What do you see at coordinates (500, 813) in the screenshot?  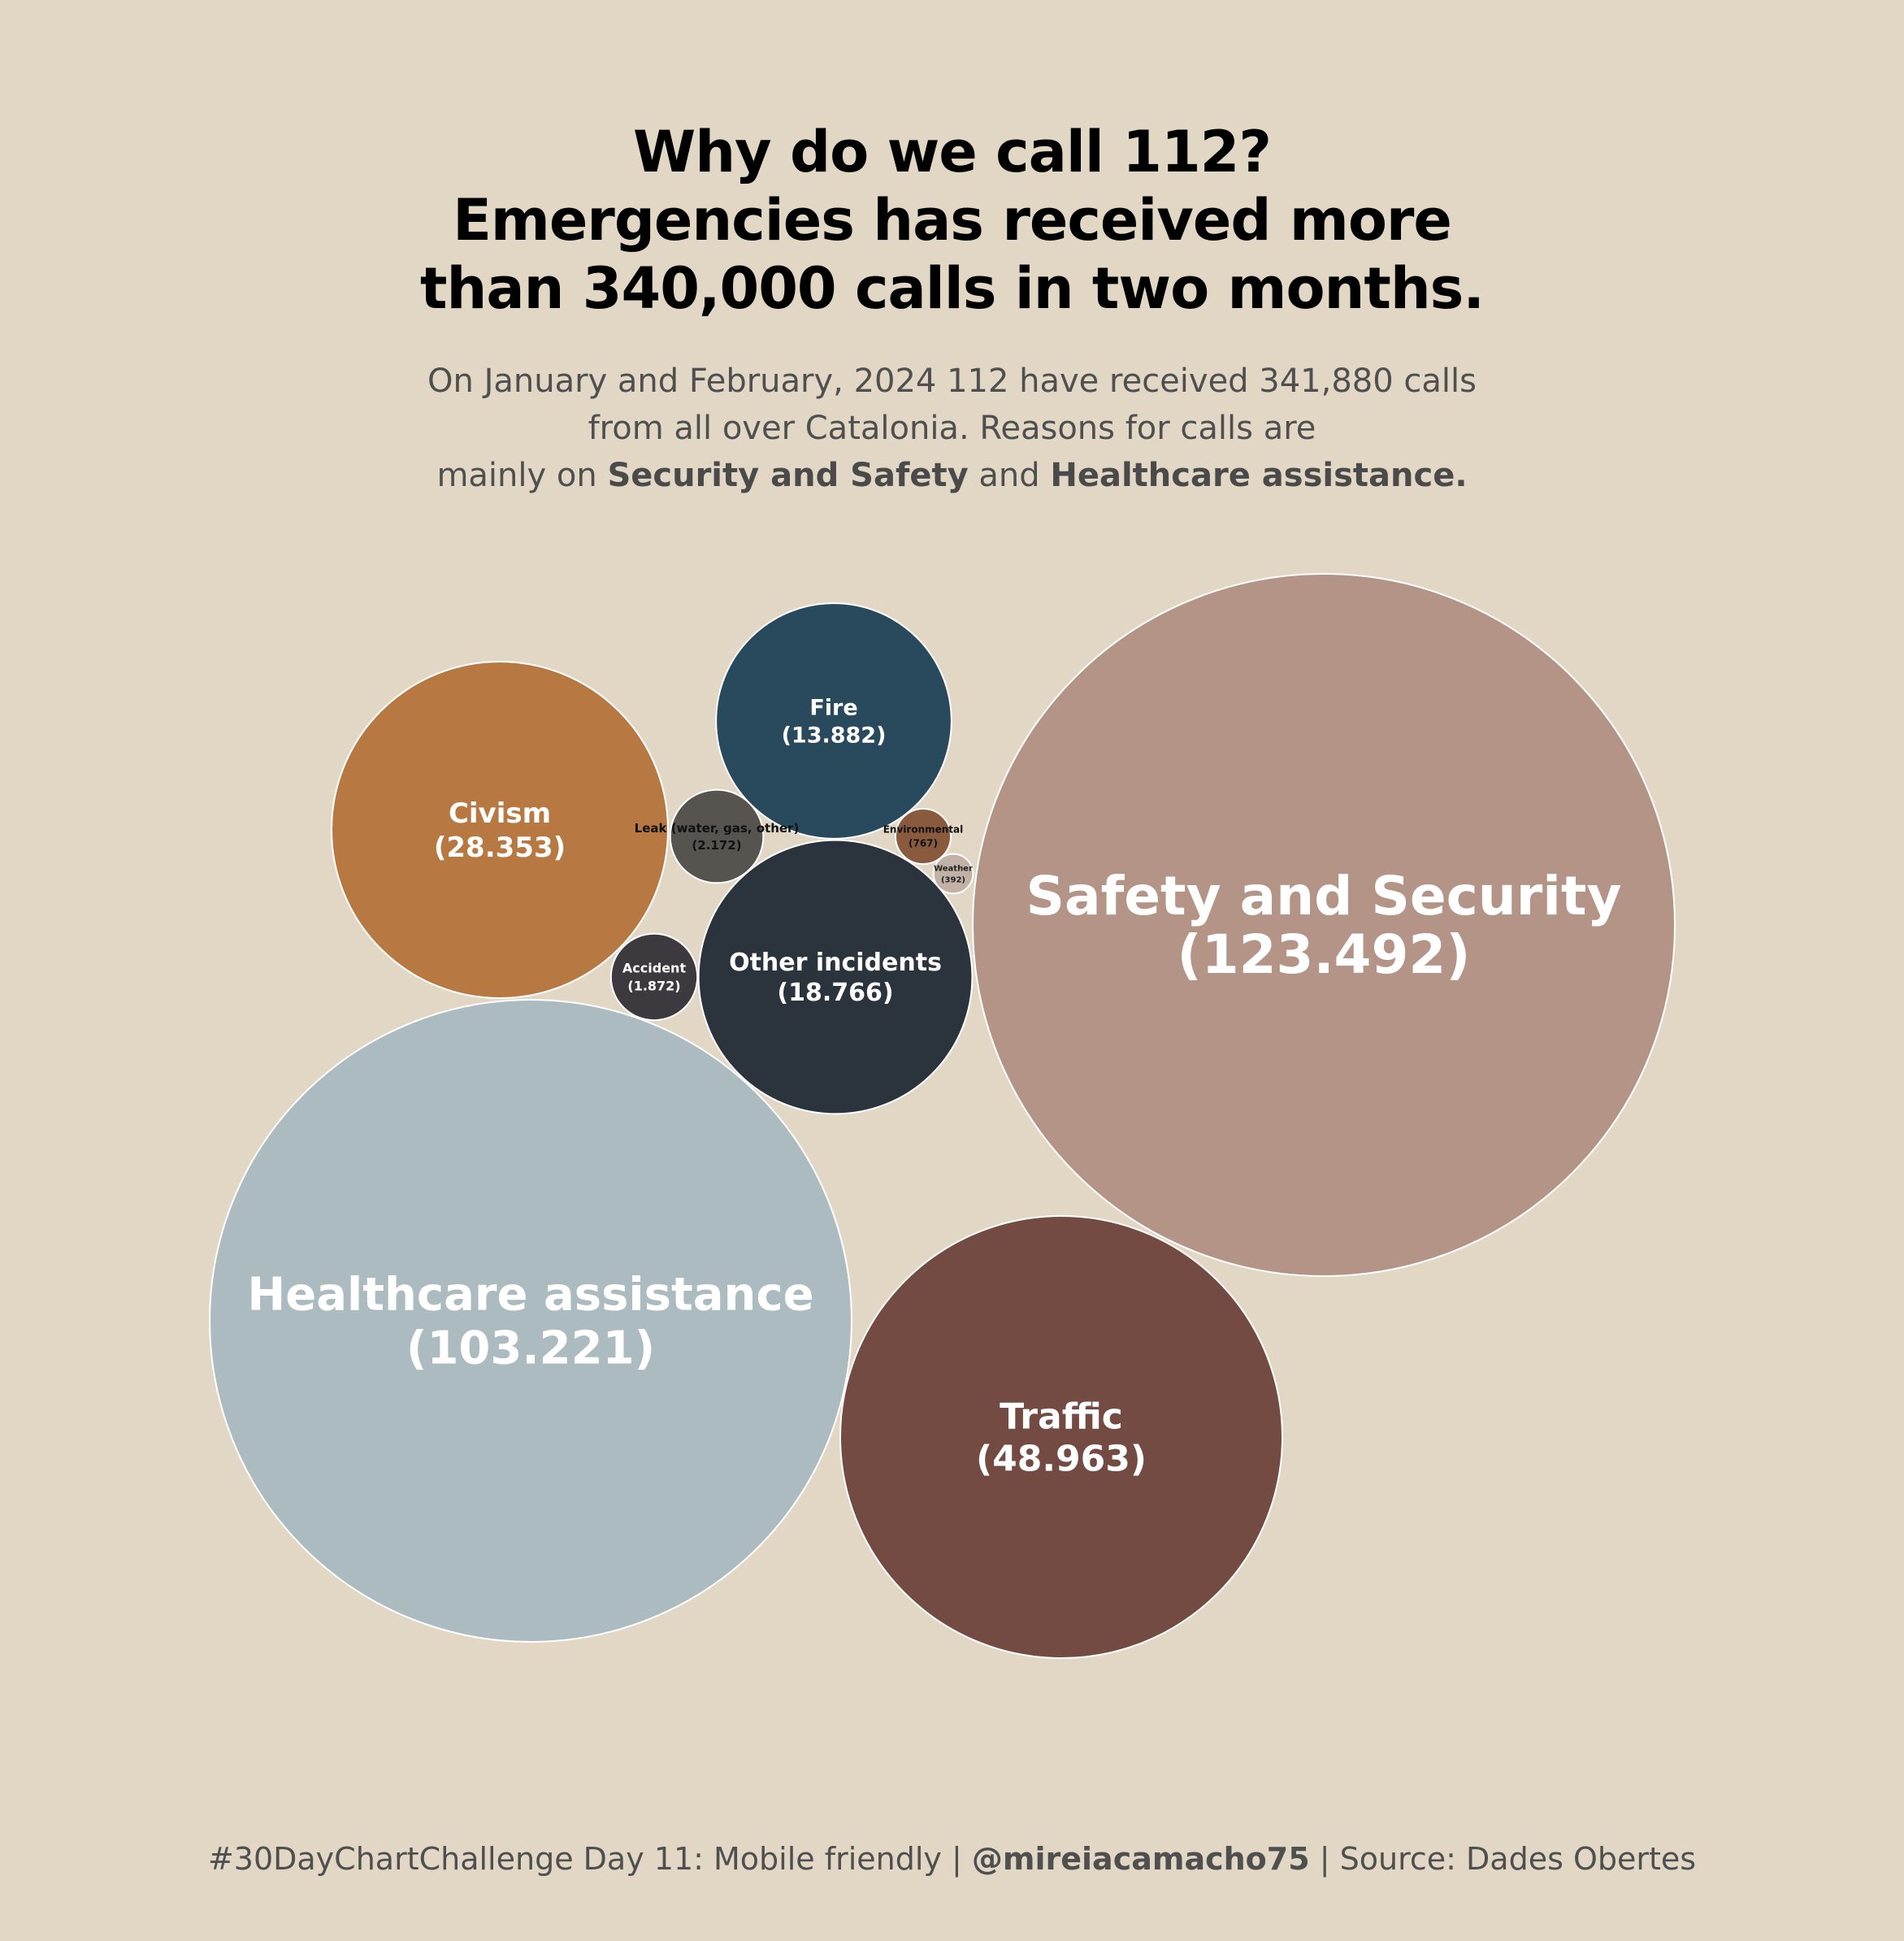 I see `bubble-label-civism: Civism` at bounding box center [500, 813].